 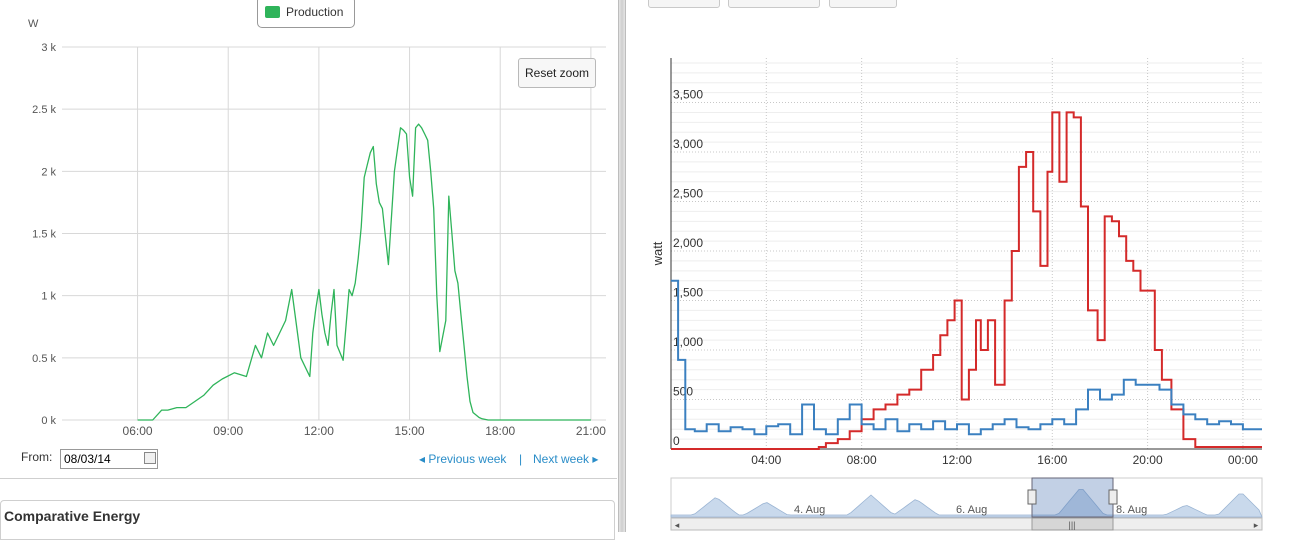 What do you see at coordinates (138, 431) in the screenshot?
I see `x-tick-label: 06:00` at bounding box center [138, 431].